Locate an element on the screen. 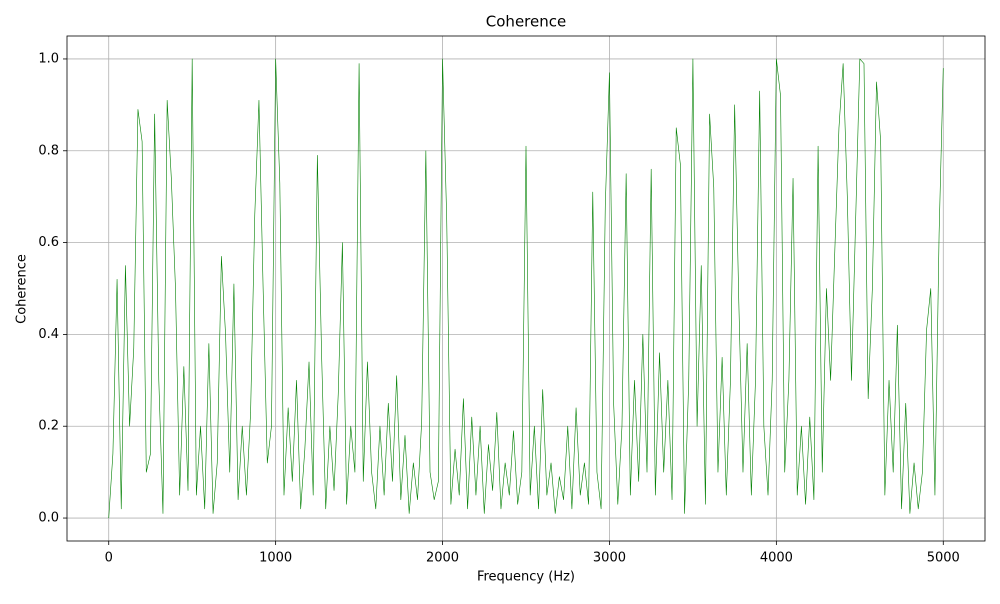  x-tick-label: 4000 is located at coordinates (776, 558).